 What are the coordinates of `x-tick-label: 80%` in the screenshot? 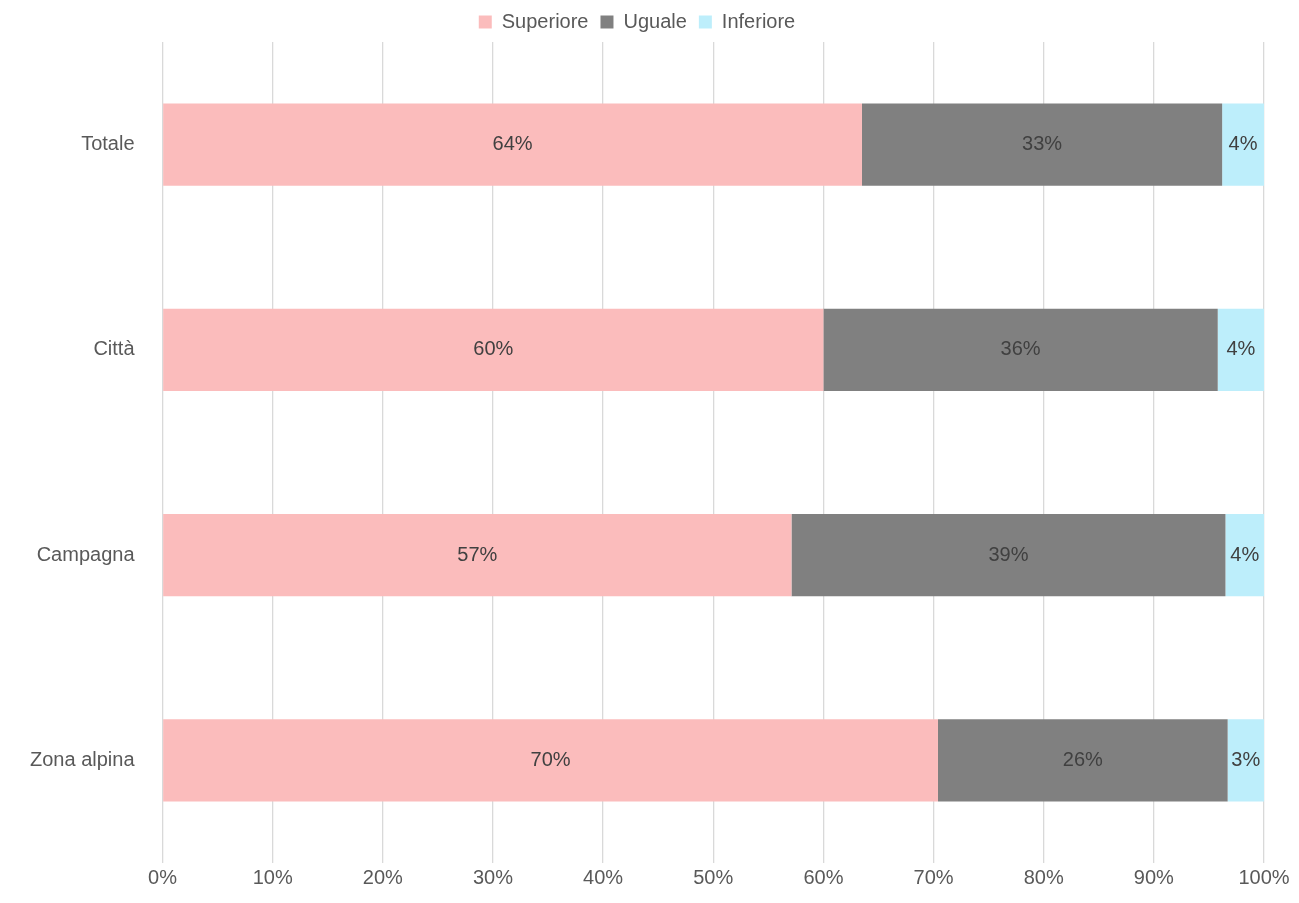 It's located at (1043, 876).